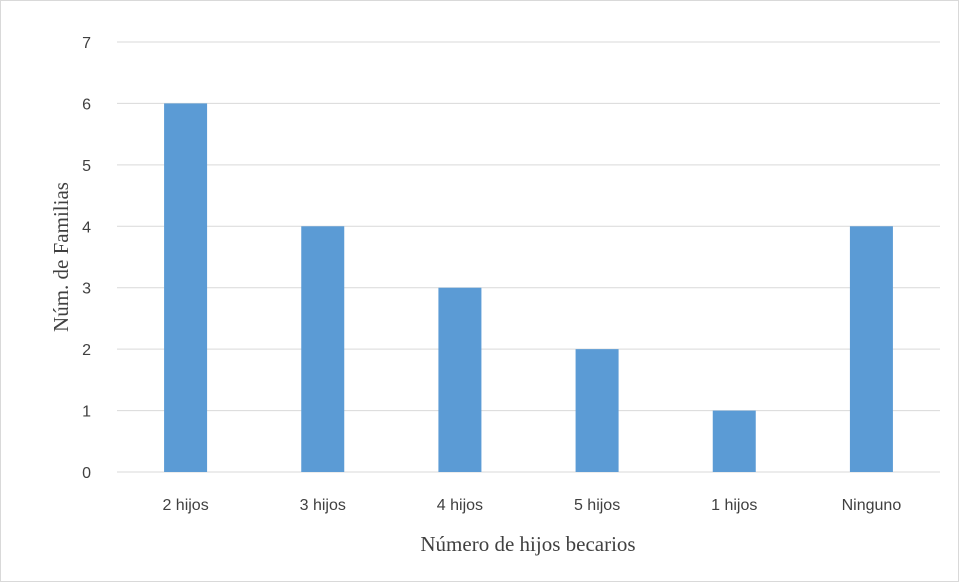 The image size is (959, 583). What do you see at coordinates (185, 505) in the screenshot?
I see `x-tick-label: 2 hijos` at bounding box center [185, 505].